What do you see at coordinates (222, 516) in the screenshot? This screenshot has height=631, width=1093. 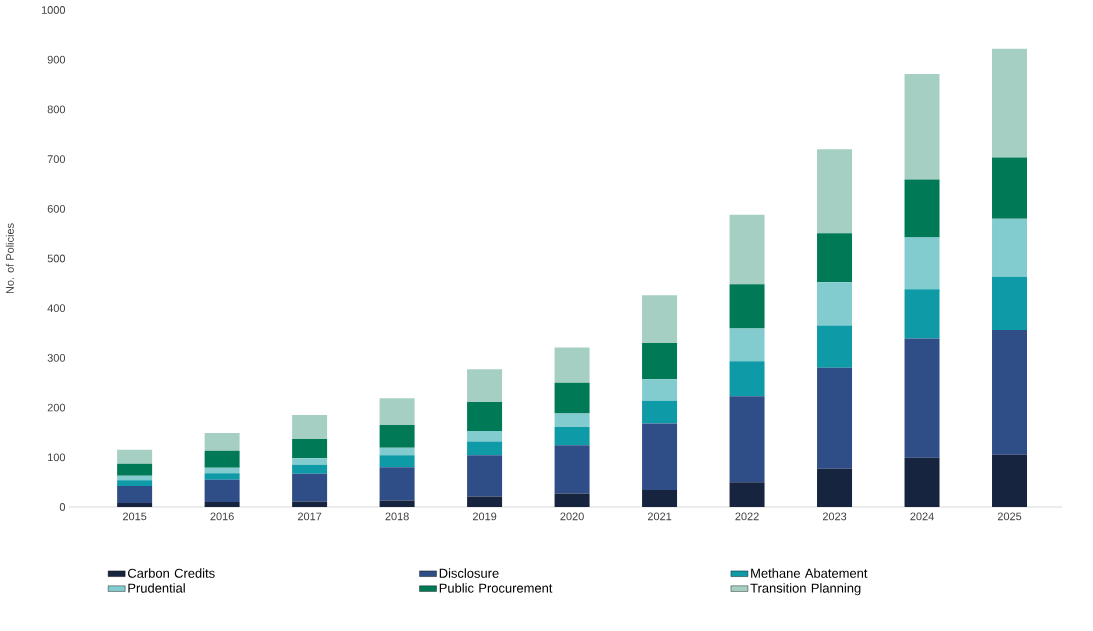 I see `x-tick-label: 2016` at bounding box center [222, 516].